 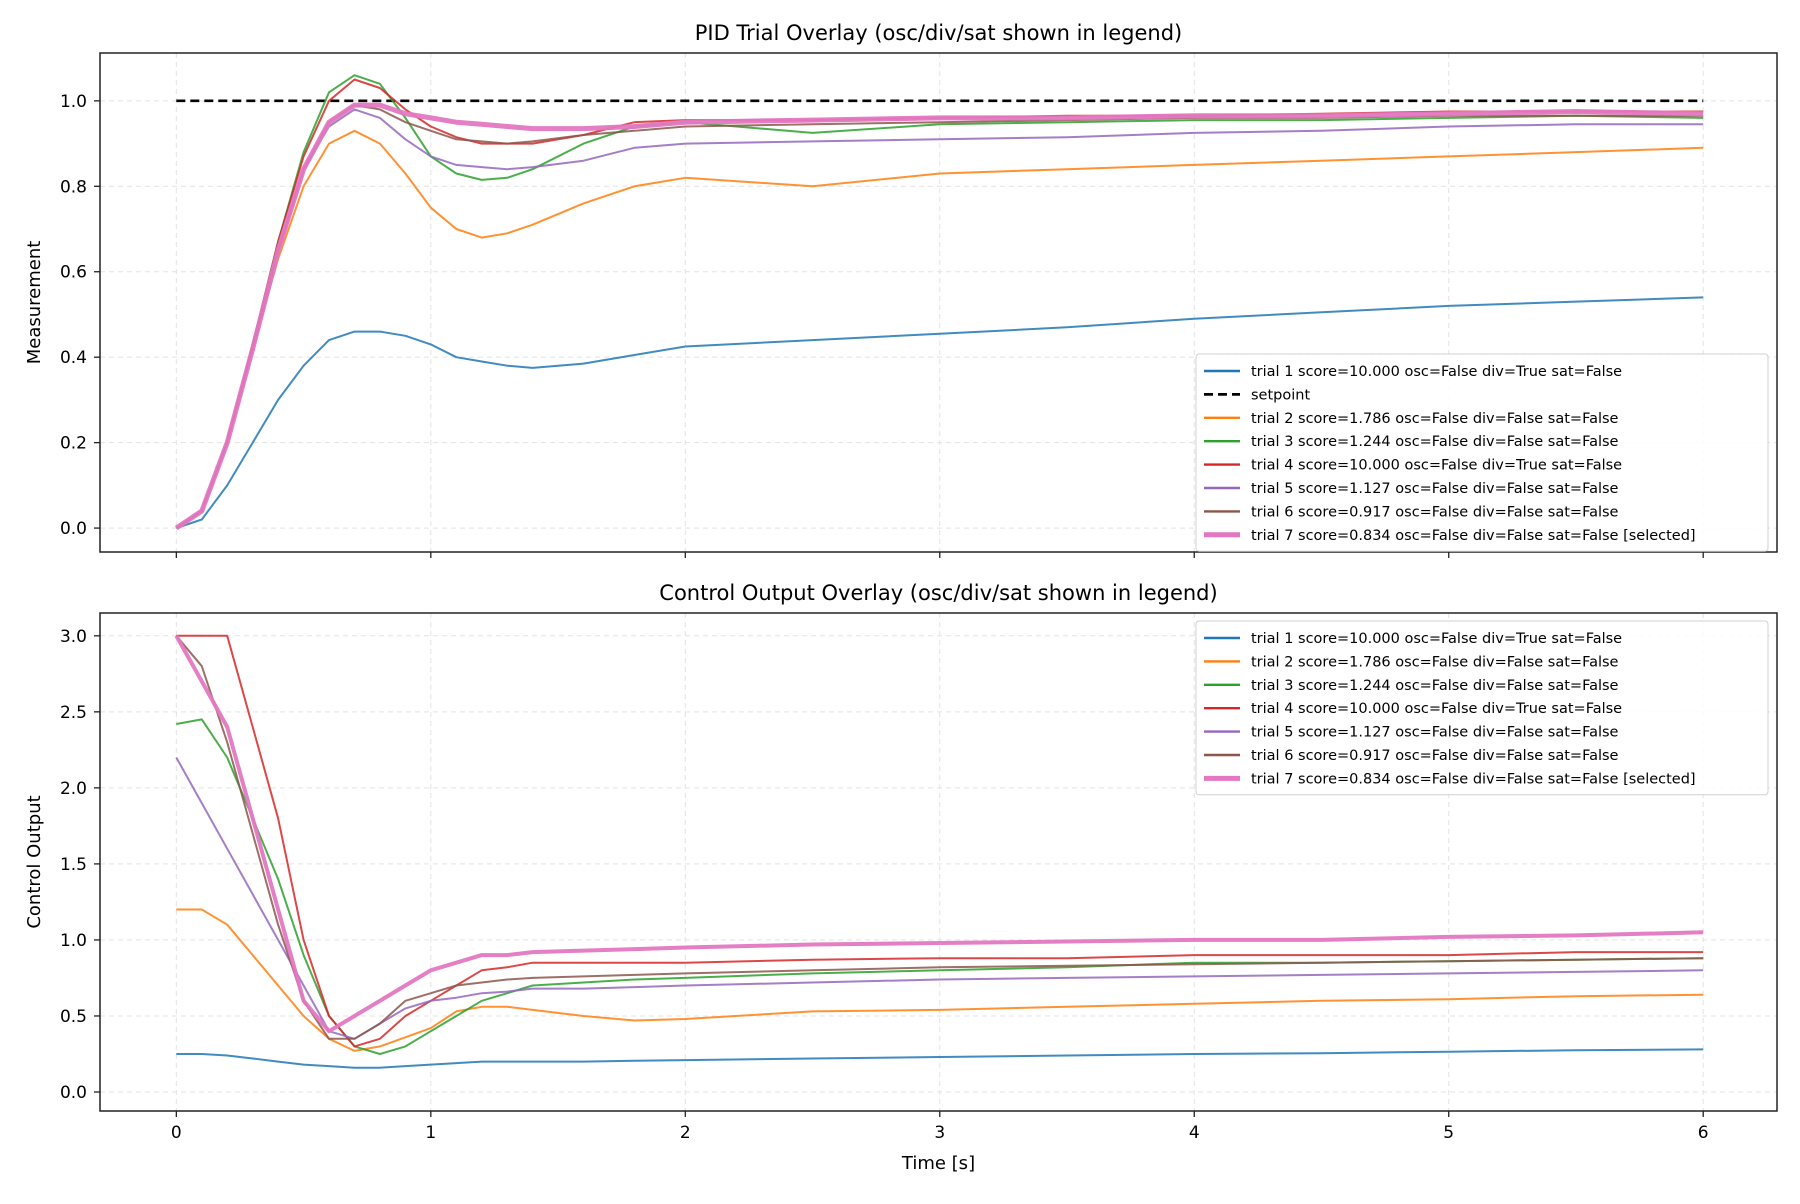 What do you see at coordinates (938, 1163) in the screenshot?
I see `x-axis-label: Time [s]` at bounding box center [938, 1163].